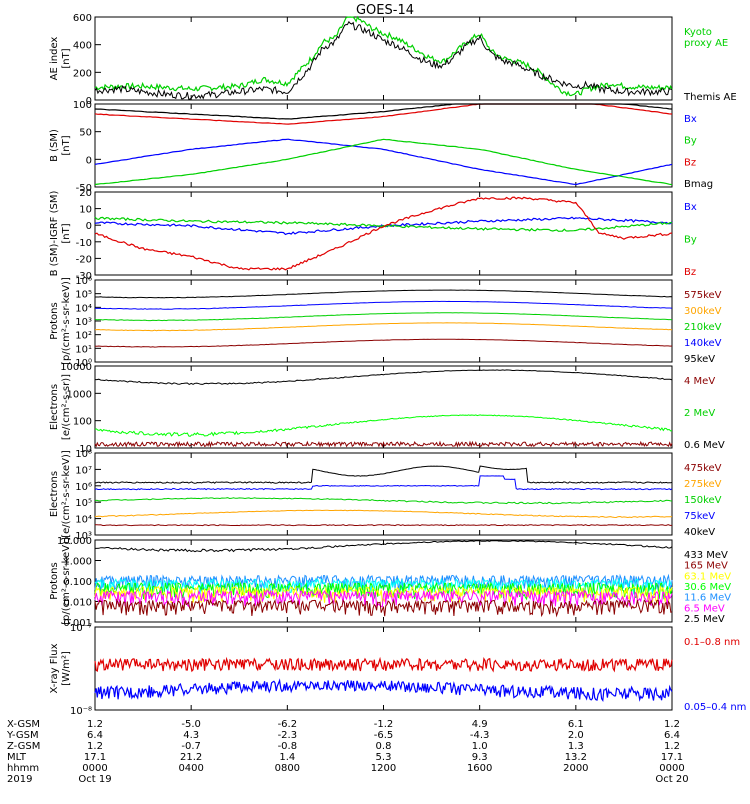 Image resolution: width=750 pixels, height=804 pixels. I want to click on series-electrons-2-mev, so click(383, 425).